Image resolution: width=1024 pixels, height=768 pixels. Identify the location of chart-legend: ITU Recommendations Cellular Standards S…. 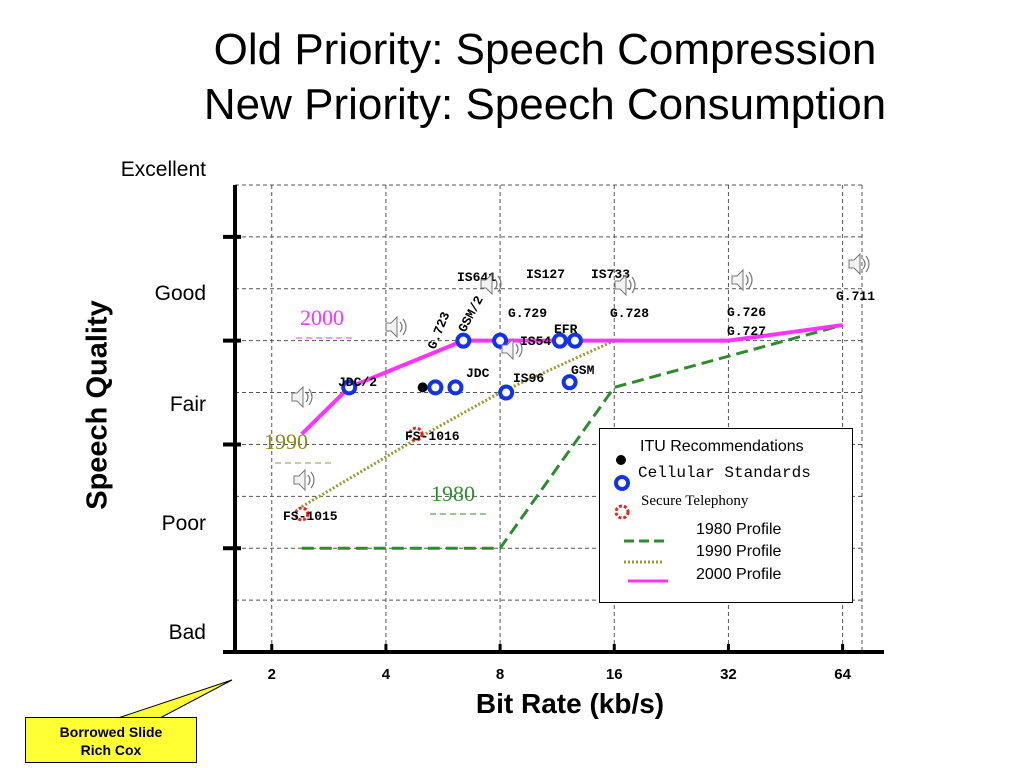
(726, 515).